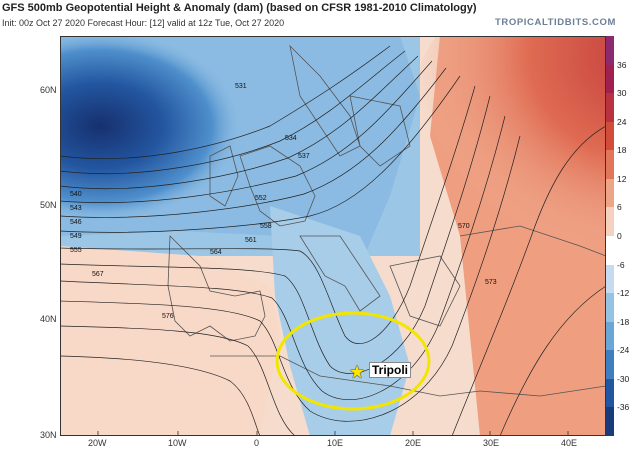 This screenshot has width=636, height=458. Describe the element at coordinates (216, 252) in the screenshot. I see `contour-label: 564` at that location.